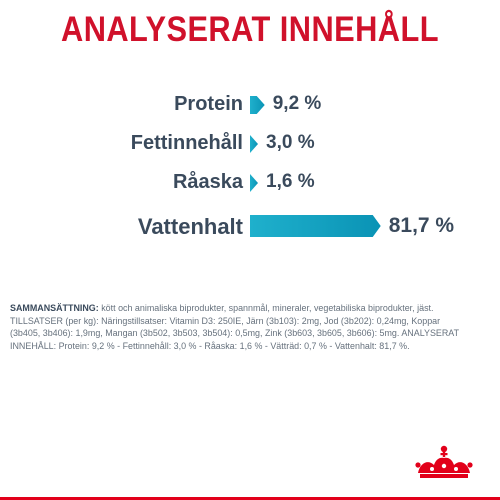 The image size is (500, 500). Describe the element at coordinates (250, 498) in the screenshot. I see `footer-red-line` at that location.